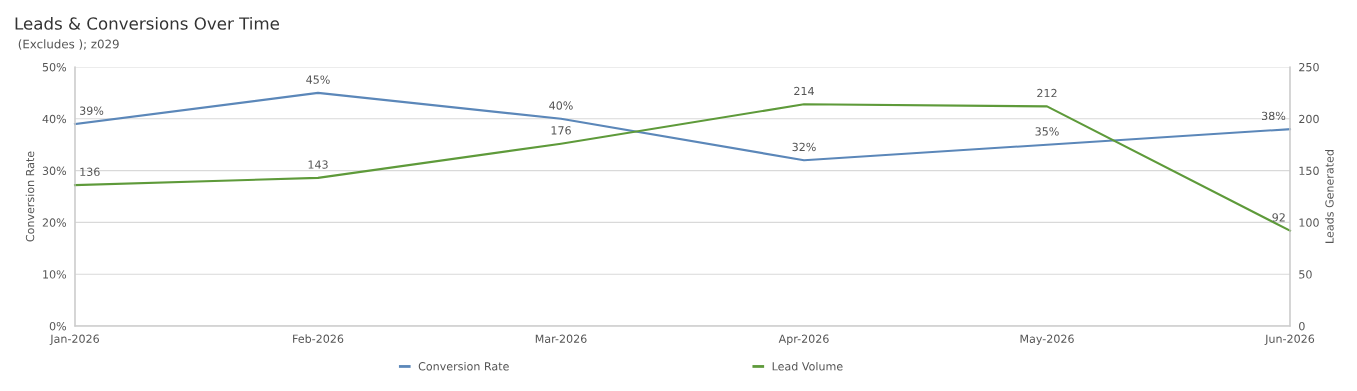  What do you see at coordinates (1305, 274) in the screenshot?
I see `y2-tick-label: 50` at bounding box center [1305, 274].